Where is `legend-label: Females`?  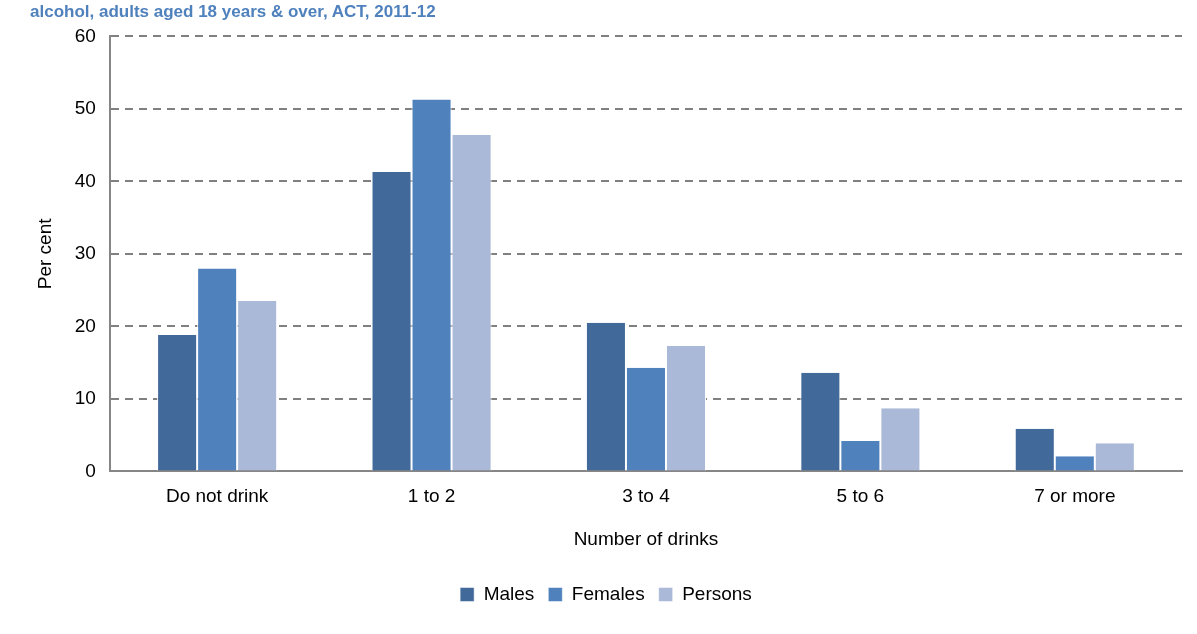 legend-label: Females is located at coordinates (608, 593).